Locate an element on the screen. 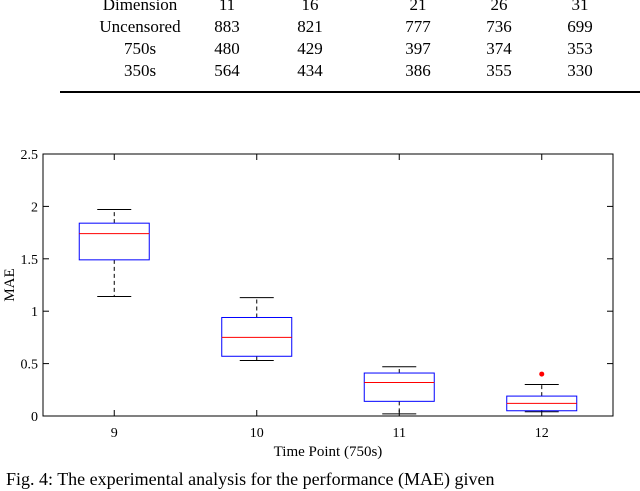 This screenshot has height=491, width=640. table-cell: 777 is located at coordinates (418, 26).